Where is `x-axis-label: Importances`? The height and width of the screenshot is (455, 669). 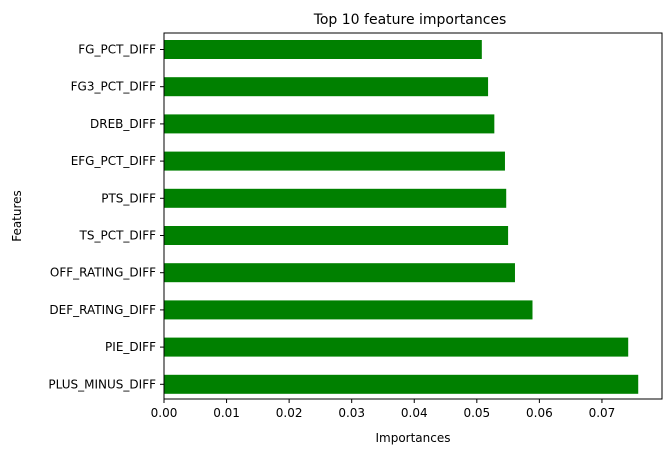 x-axis-label: Importances is located at coordinates (412, 438).